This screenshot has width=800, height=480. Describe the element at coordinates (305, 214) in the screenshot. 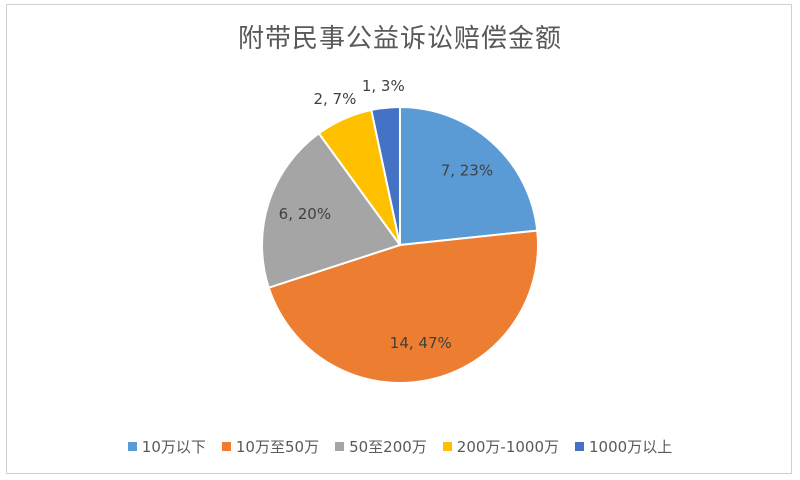

I see `pie-data-label-3: 6, 20%` at that location.